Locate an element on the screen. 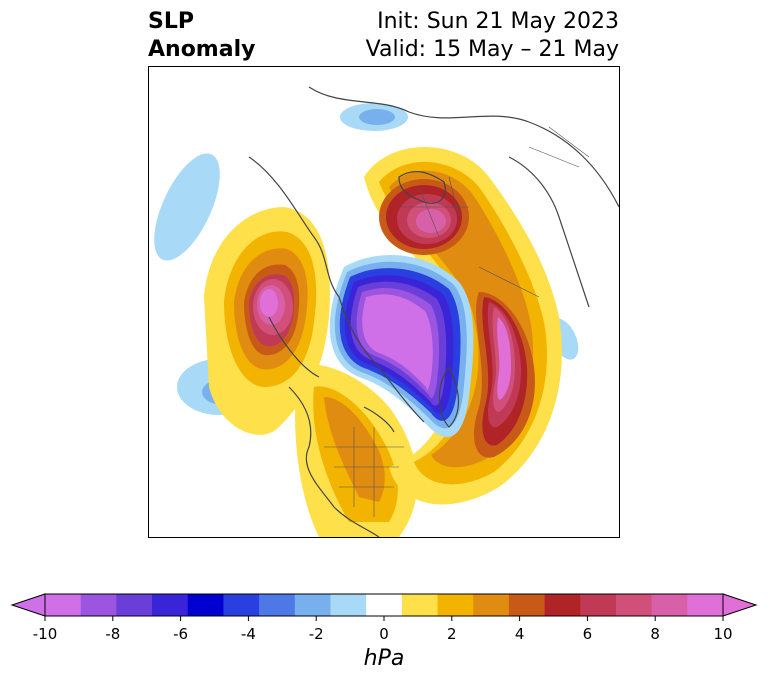  colorbar-extend-low is located at coordinates (28, 605).